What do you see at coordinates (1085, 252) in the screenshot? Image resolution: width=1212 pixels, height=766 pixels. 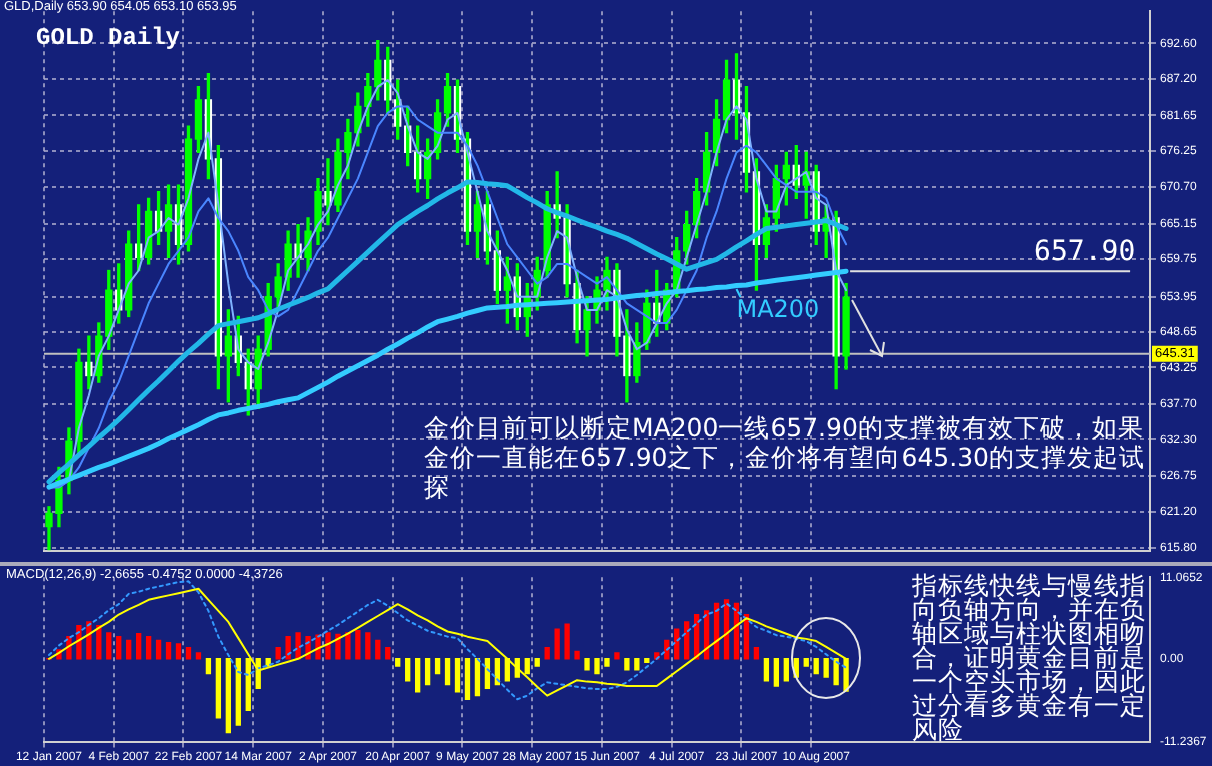 I see `ref-line-label: 657.90` at bounding box center [1085, 252].